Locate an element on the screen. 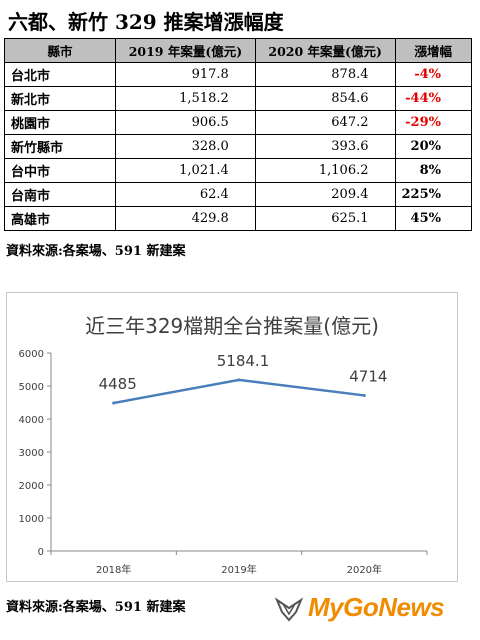 Image resolution: width=480 pixels, height=640 pixels. table-header-row: 縣市 2019 年案量(億元) 2020 年案量(億元) 漲增幅 is located at coordinates (237, 50).